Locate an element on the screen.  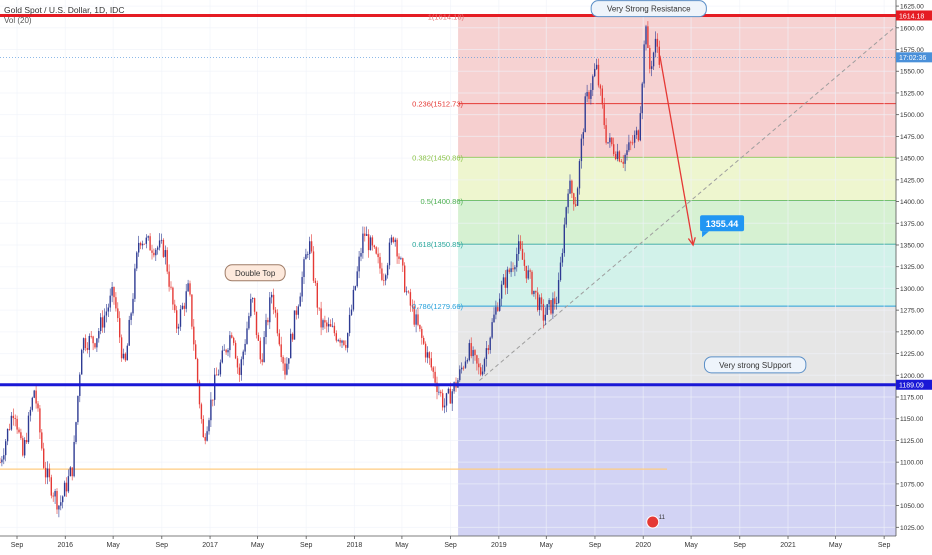
target-label-box is located at coordinates (722, 223).